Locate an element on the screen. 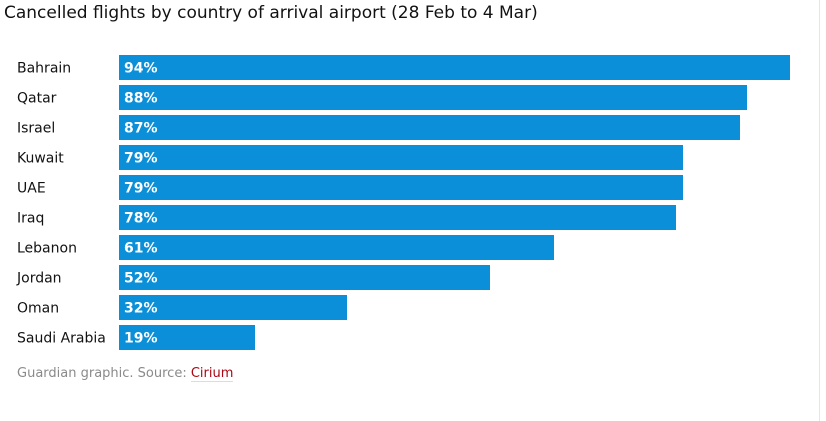 The height and width of the screenshot is (421, 826). source-prefix: Guardian graphic. Source: is located at coordinates (104, 373).